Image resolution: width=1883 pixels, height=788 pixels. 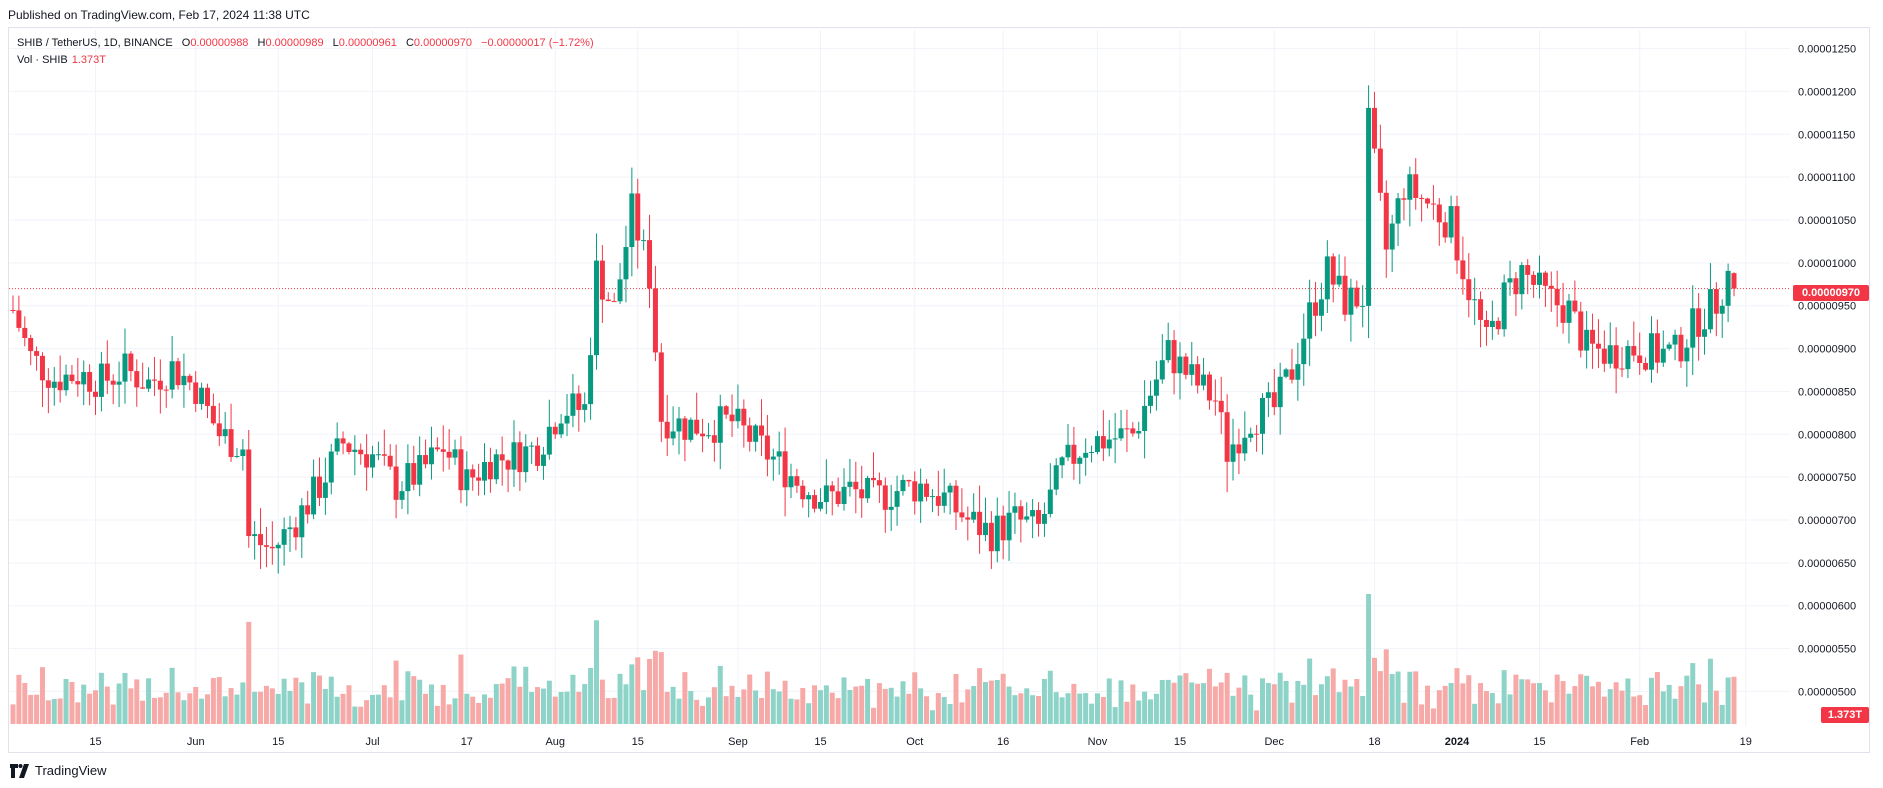 I want to click on symbol-label: SHIB / TetherUS, 1D, BINANCE, so click(x=95, y=43).